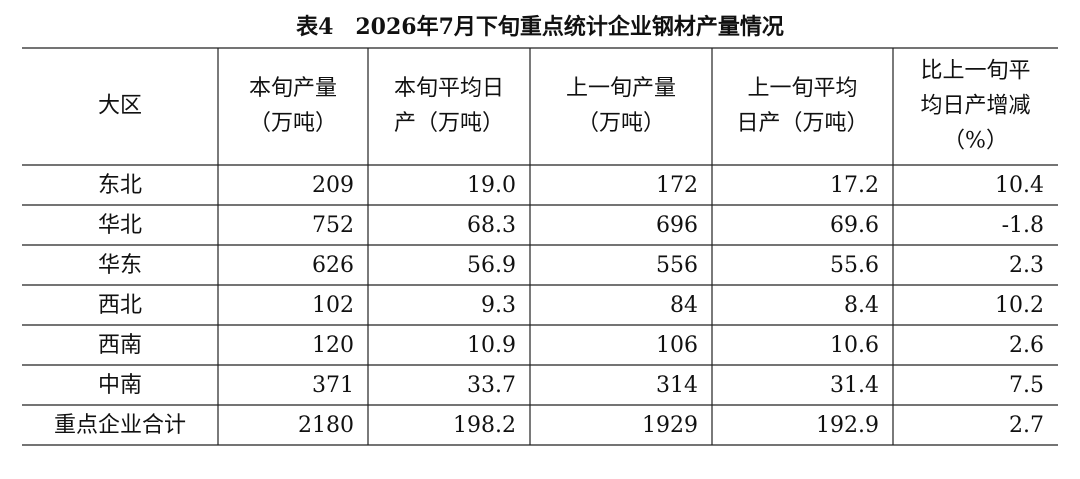 The height and width of the screenshot is (479, 1080). Describe the element at coordinates (491, 185) in the screenshot. I see `table-cell: 19.0` at that location.